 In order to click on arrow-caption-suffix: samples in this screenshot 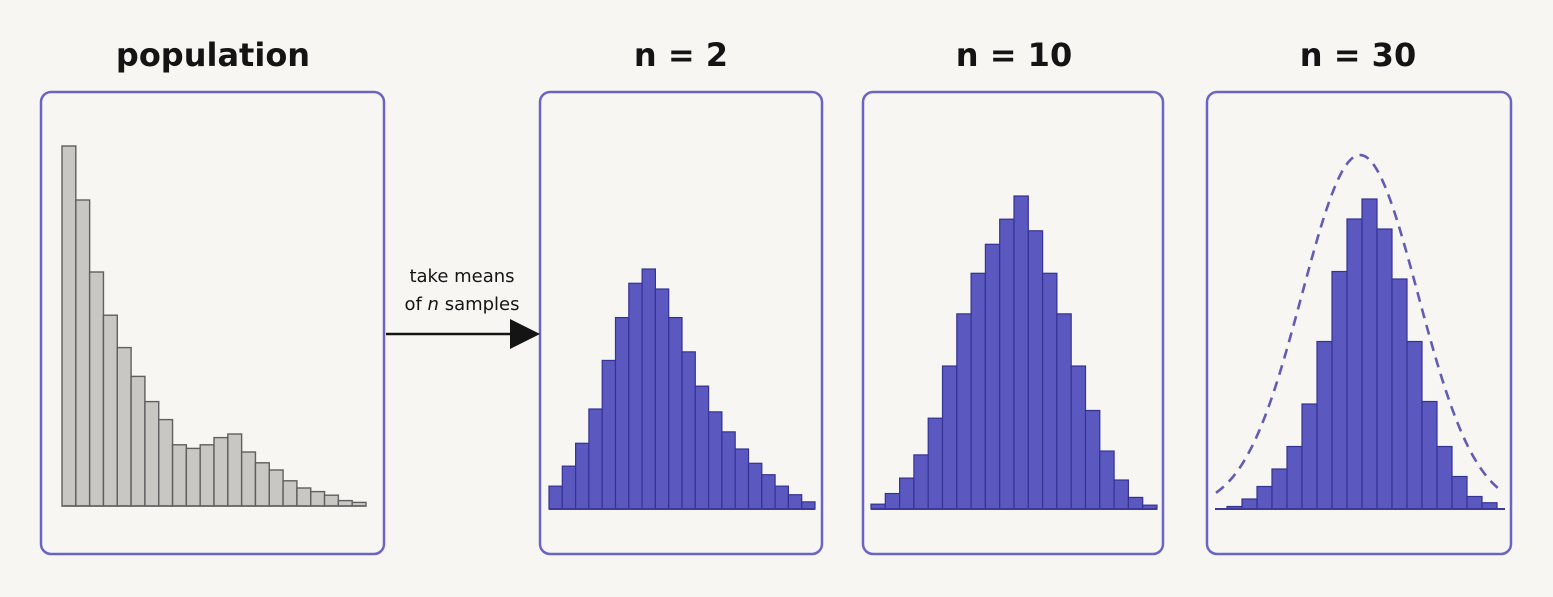, I will do `click(479, 304)`.